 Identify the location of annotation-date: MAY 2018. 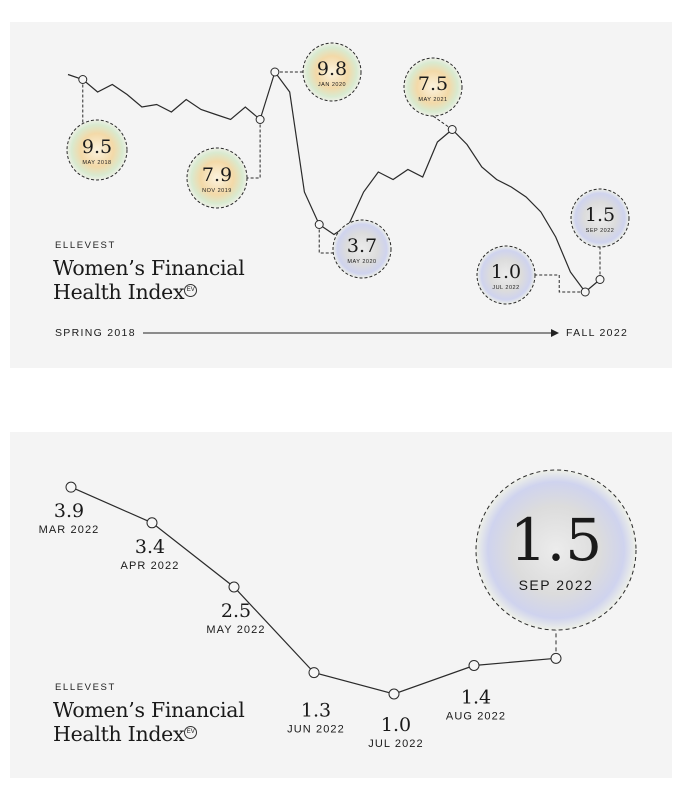
(96, 163).